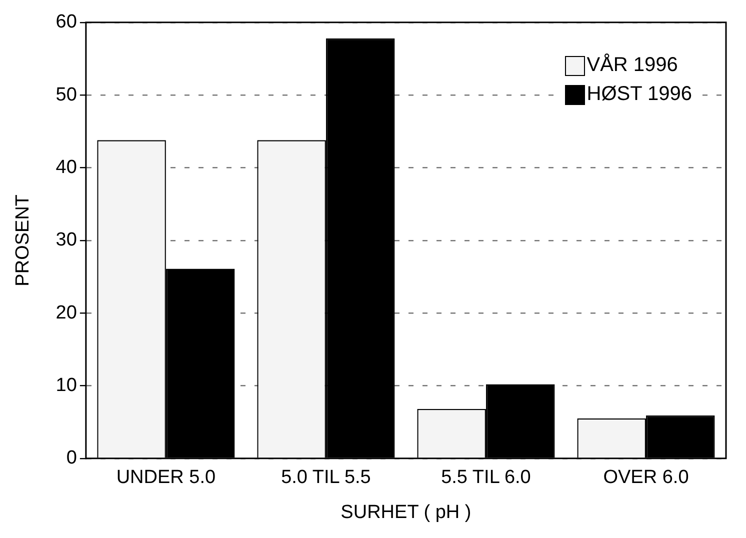  What do you see at coordinates (66, 240) in the screenshot?
I see `y-tick-label: 30` at bounding box center [66, 240].